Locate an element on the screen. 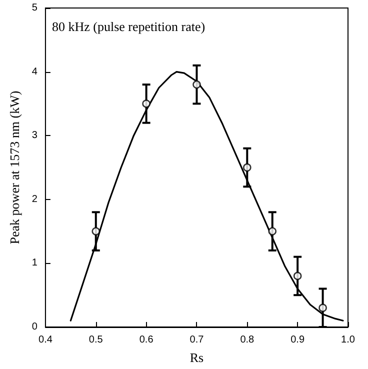 This screenshot has height=369, width=368. x-tick-label: 0.7 is located at coordinates (197, 340).